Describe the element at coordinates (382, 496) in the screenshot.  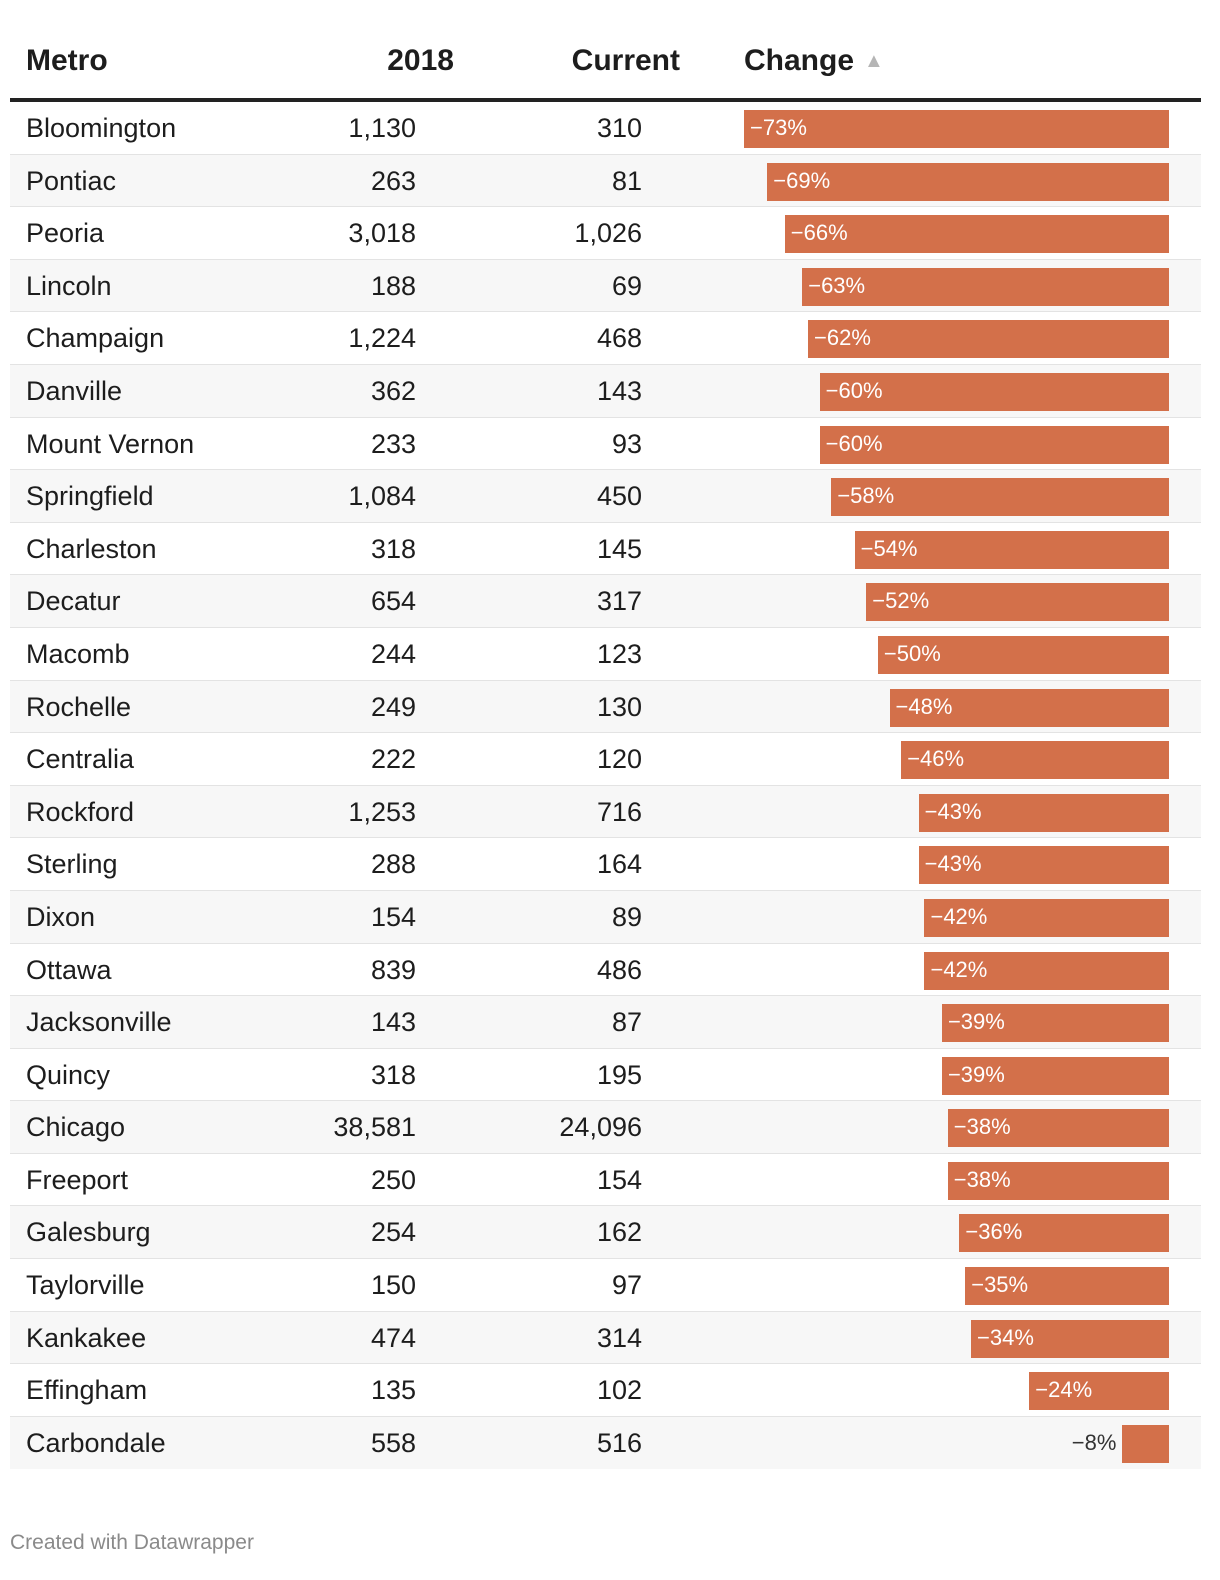
I see `value-2018-cell: 1,084` at that location.